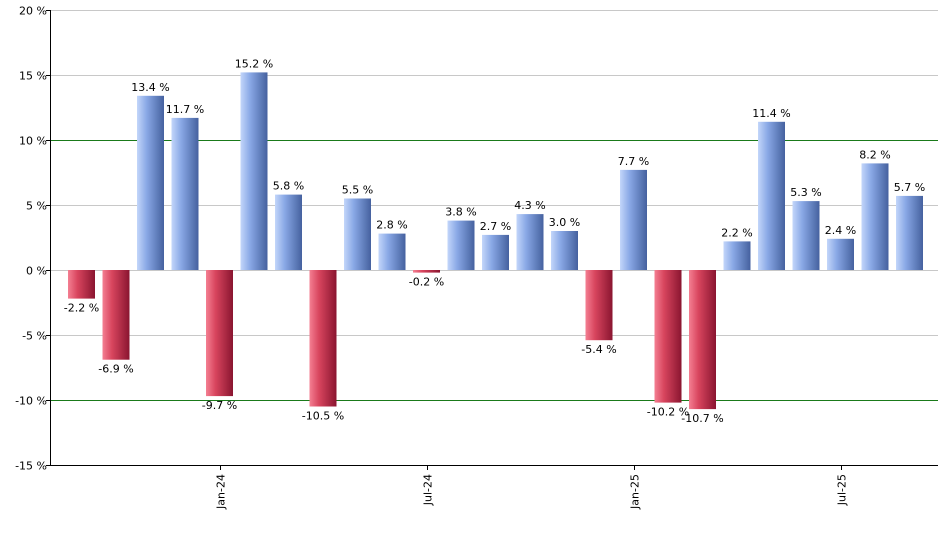 The width and height of the screenshot is (940, 550). What do you see at coordinates (428, 490) in the screenshot?
I see `x-tick-label: Jul-24` at bounding box center [428, 490].